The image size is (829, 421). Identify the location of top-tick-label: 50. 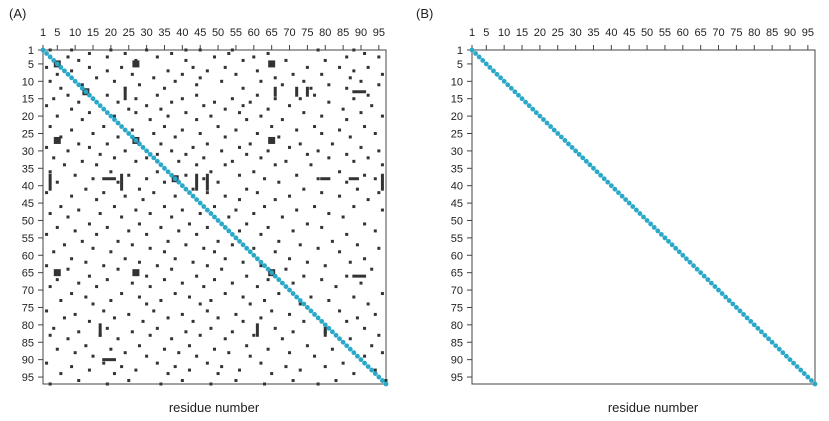
(647, 33).